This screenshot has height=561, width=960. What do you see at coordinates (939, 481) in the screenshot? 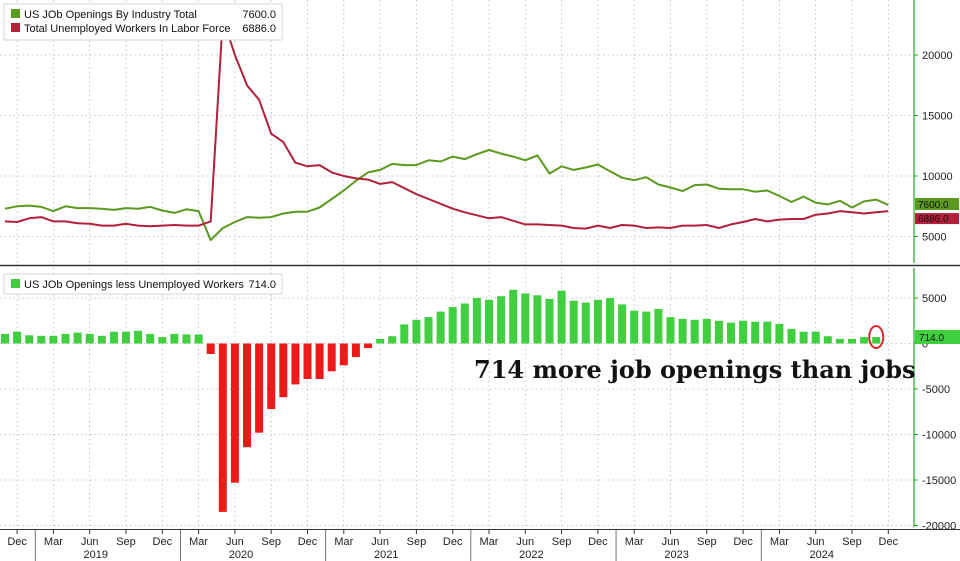
I see `y-tick-label-bottom: -15000` at bounding box center [939, 481].